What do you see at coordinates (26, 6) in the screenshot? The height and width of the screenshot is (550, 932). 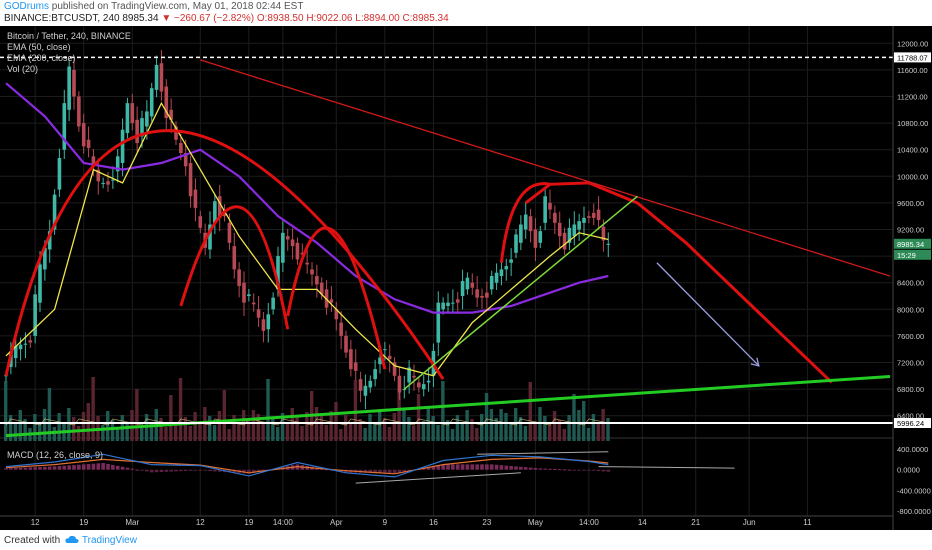 I see `author-link: GODrums` at bounding box center [26, 6].